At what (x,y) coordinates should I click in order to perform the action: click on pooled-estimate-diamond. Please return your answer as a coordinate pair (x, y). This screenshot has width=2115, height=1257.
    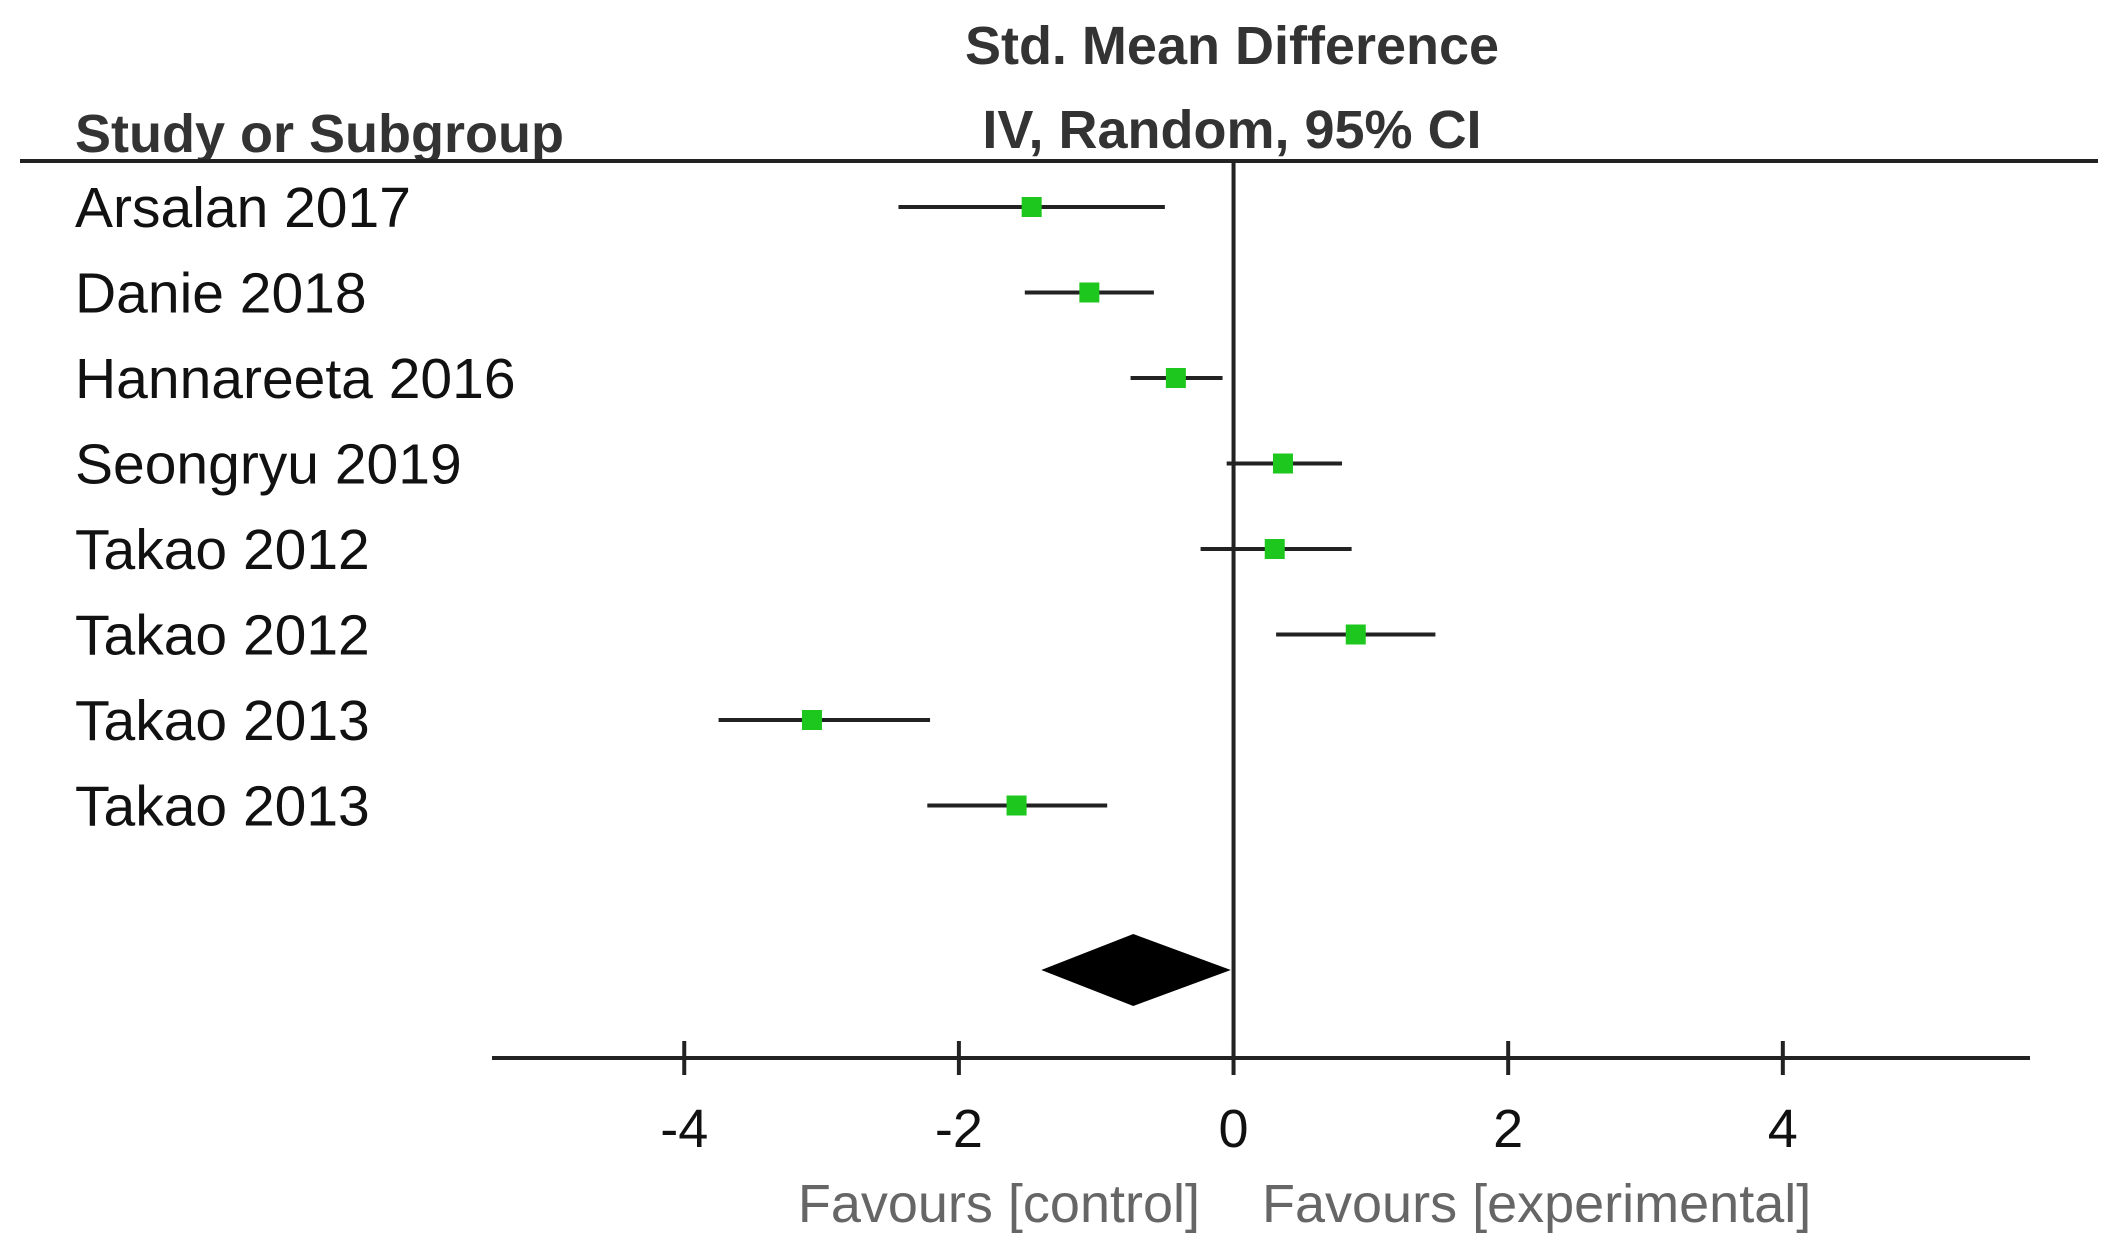
    Looking at the image, I should click on (1136, 970).